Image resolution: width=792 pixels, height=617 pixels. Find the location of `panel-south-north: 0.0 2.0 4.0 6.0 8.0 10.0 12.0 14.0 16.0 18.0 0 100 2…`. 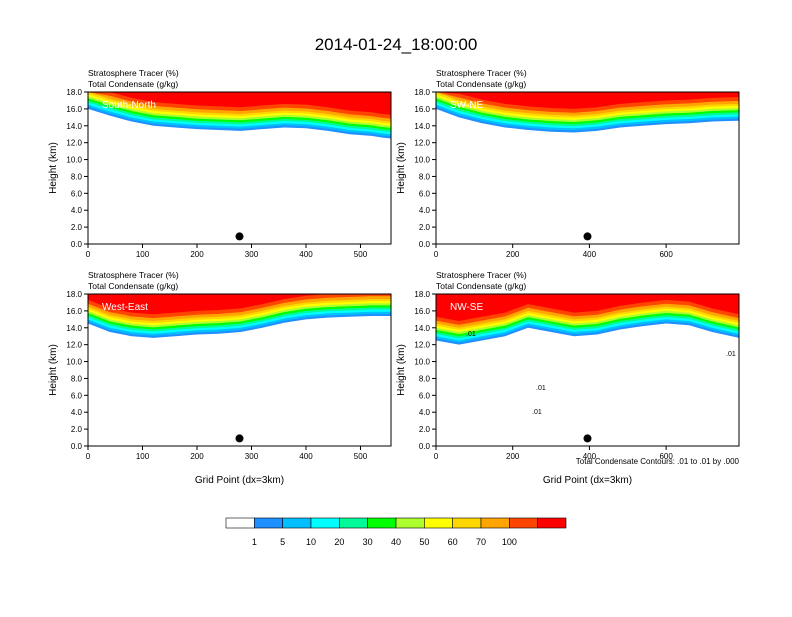

panel-south-north: 0.0 2.0 4.0 6.0 8.0 10.0 12.0 14.0 16.0 18.0 0 100 2… is located at coordinates (220, 163).